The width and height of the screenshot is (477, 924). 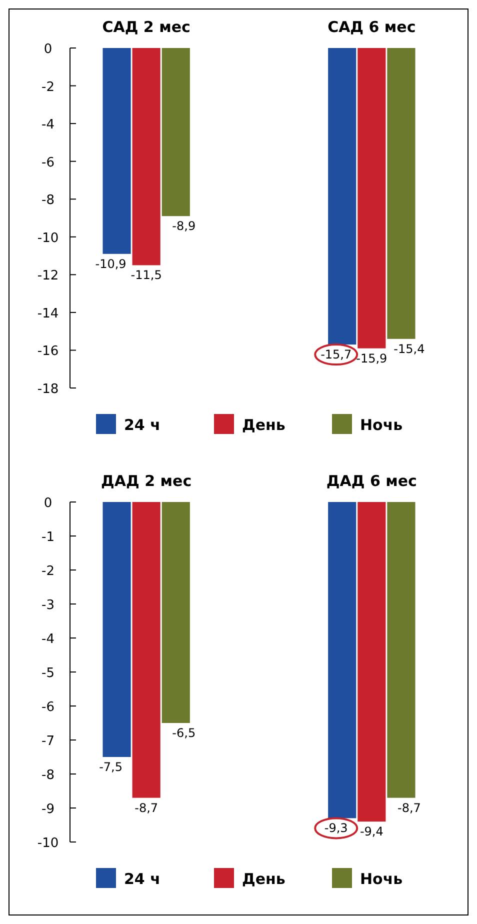 What do you see at coordinates (336, 355) in the screenshot?
I see `data-label: -15,7` at bounding box center [336, 355].